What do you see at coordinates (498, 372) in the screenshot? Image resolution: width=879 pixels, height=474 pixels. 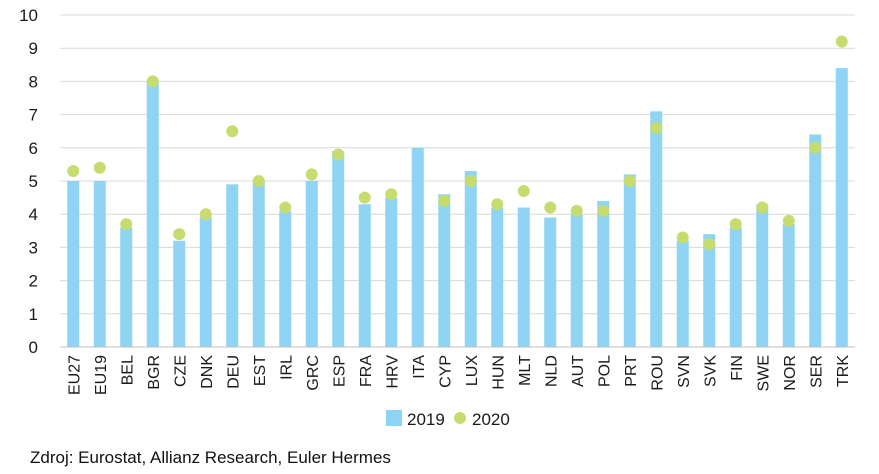 I see `x-category-label: HUN` at bounding box center [498, 372].